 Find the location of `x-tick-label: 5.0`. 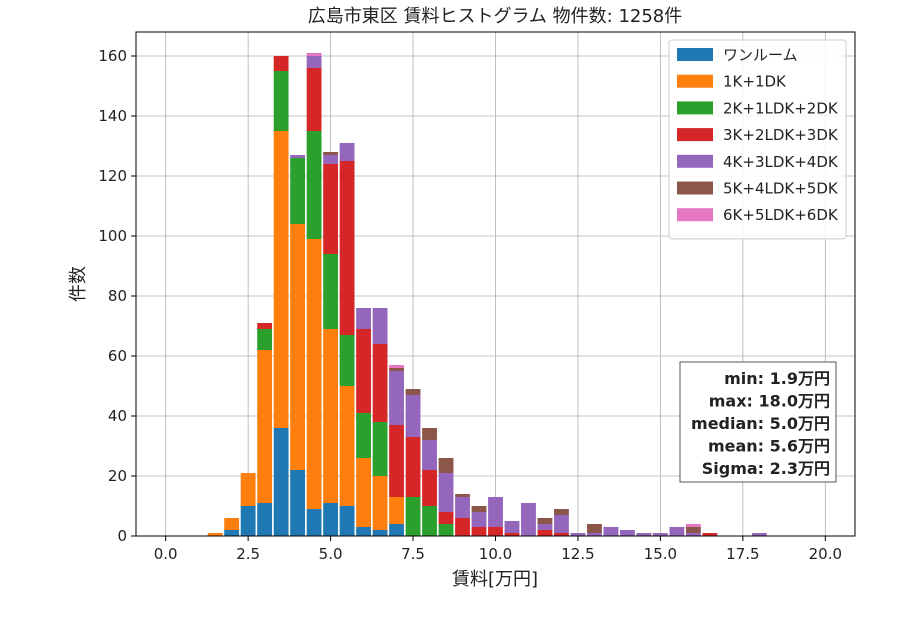

x-tick-label: 5.0 is located at coordinates (331, 554).